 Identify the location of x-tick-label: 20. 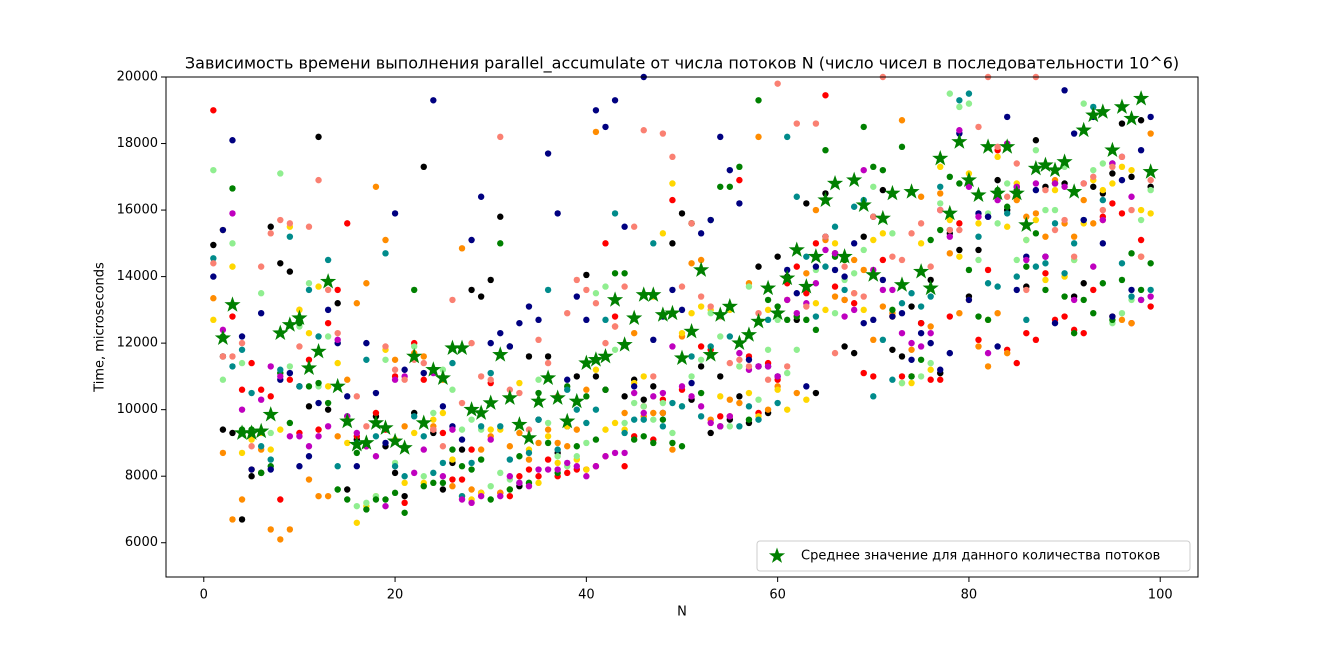
(395, 595).